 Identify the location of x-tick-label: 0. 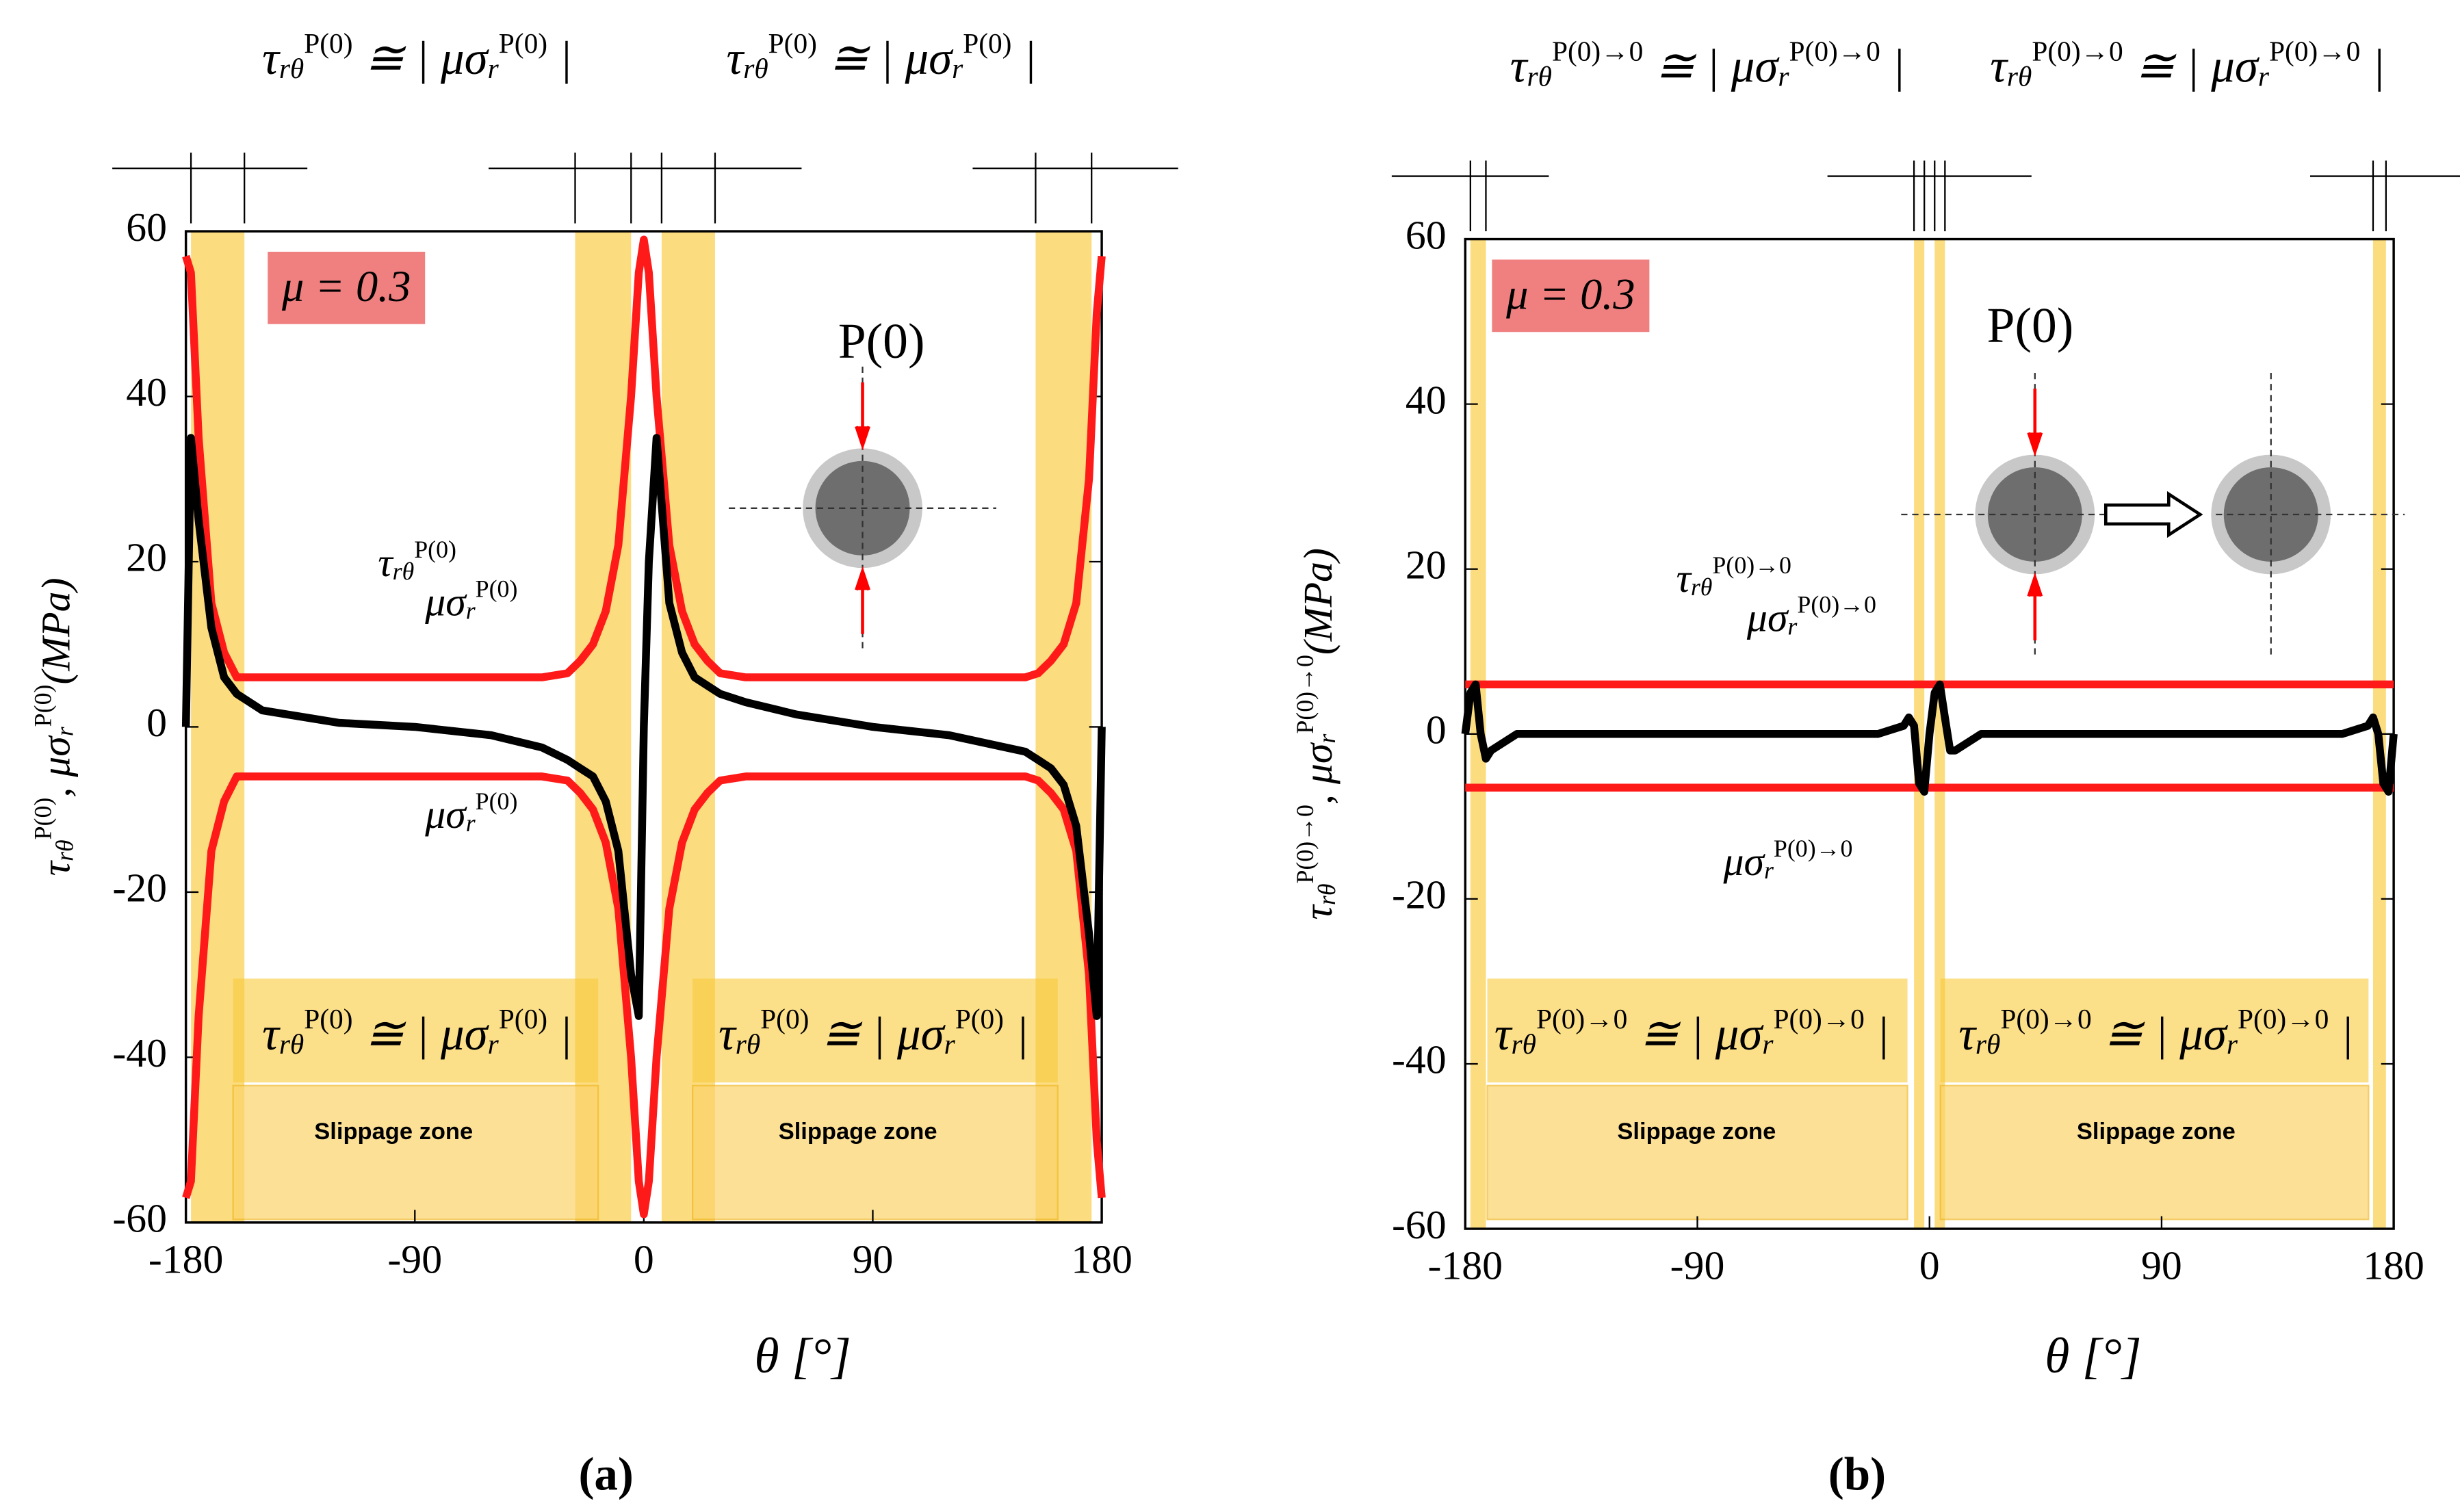
(1930, 1265).